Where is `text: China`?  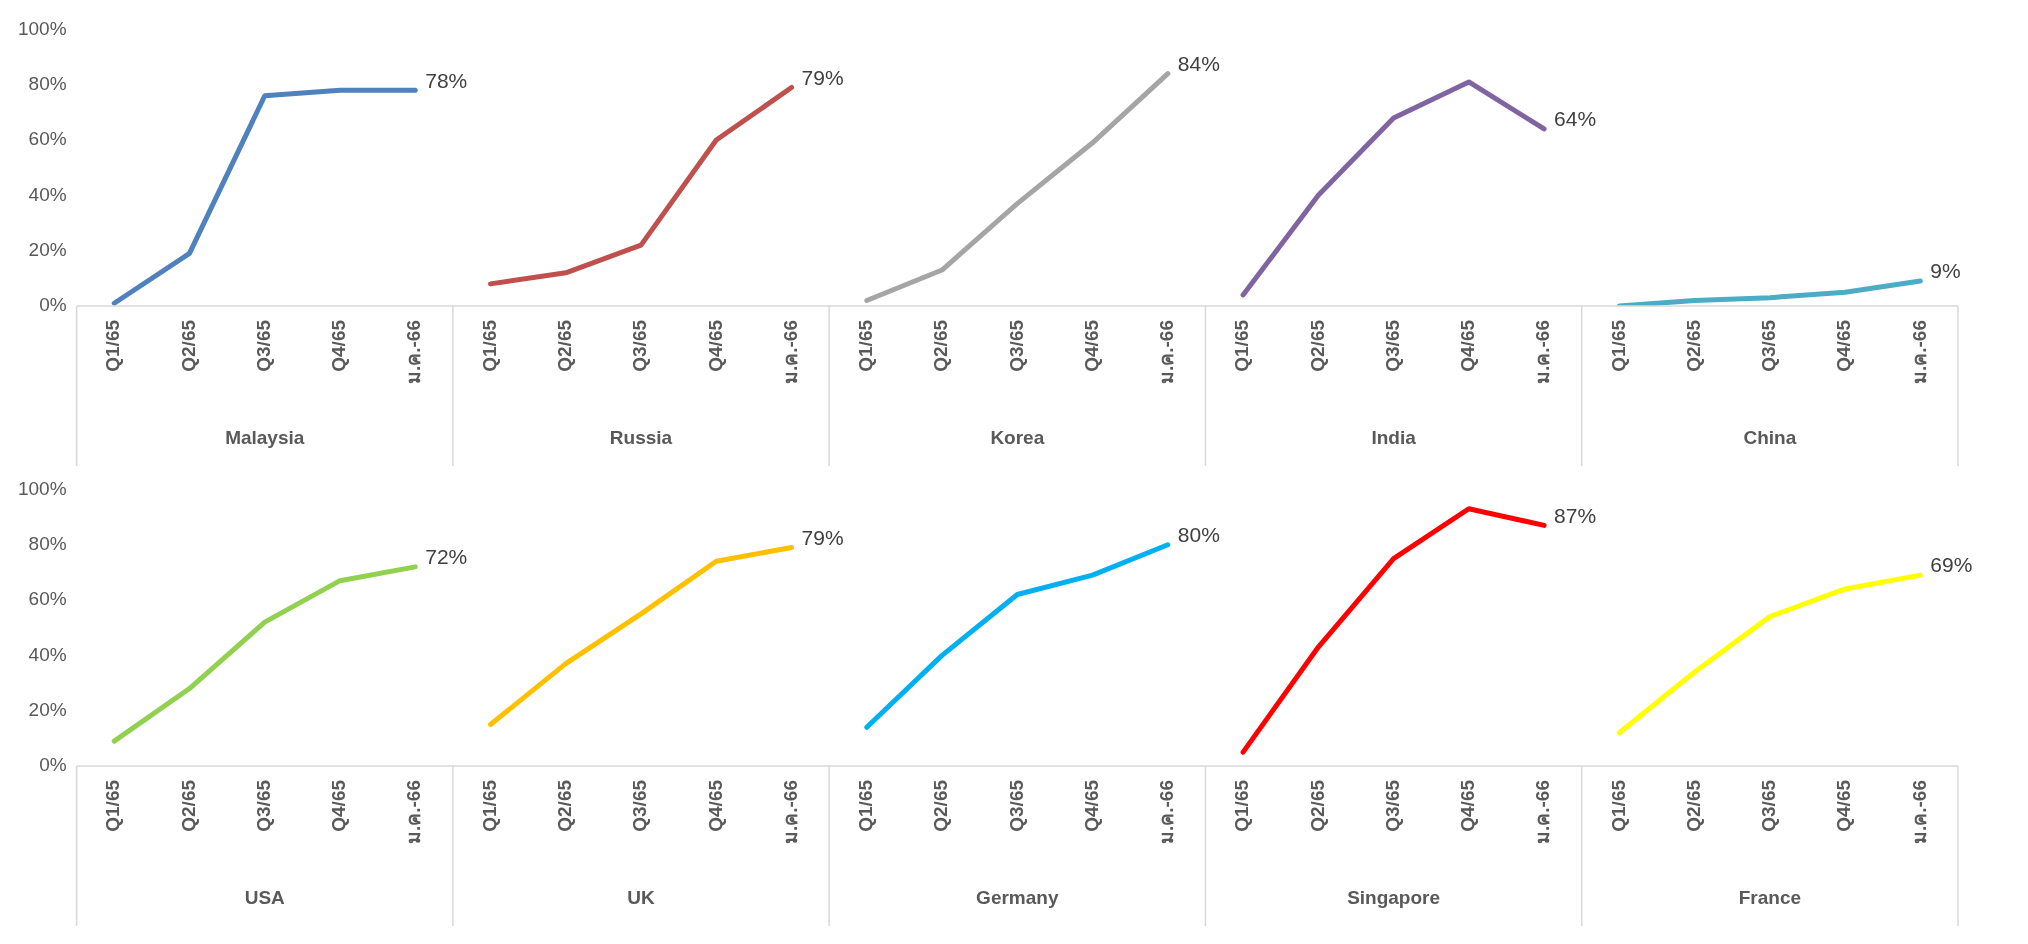 text: China is located at coordinates (1770, 438).